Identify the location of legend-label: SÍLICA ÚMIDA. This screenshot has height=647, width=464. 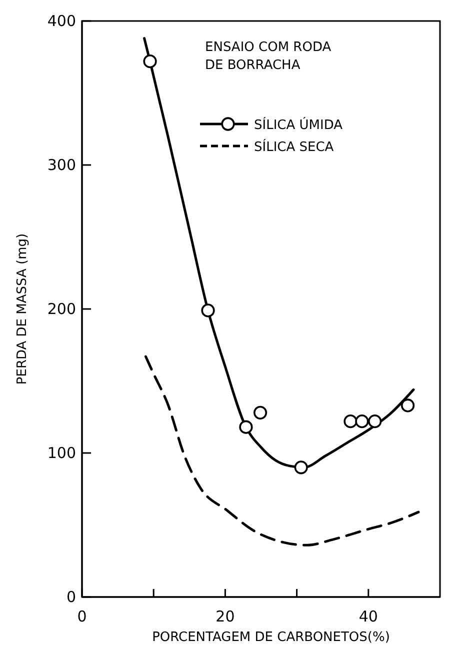
(298, 124).